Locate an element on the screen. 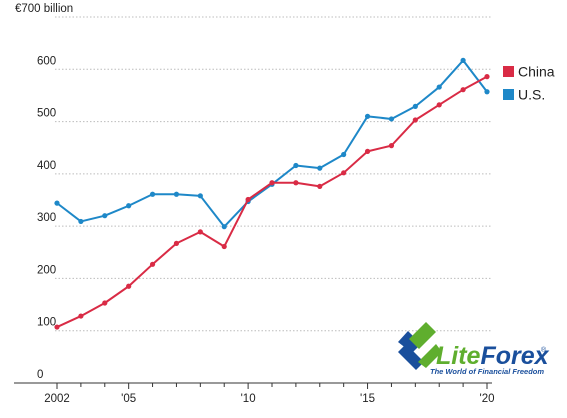 This screenshot has width=567, height=418. data-point-china-2004 is located at coordinates (105, 303).